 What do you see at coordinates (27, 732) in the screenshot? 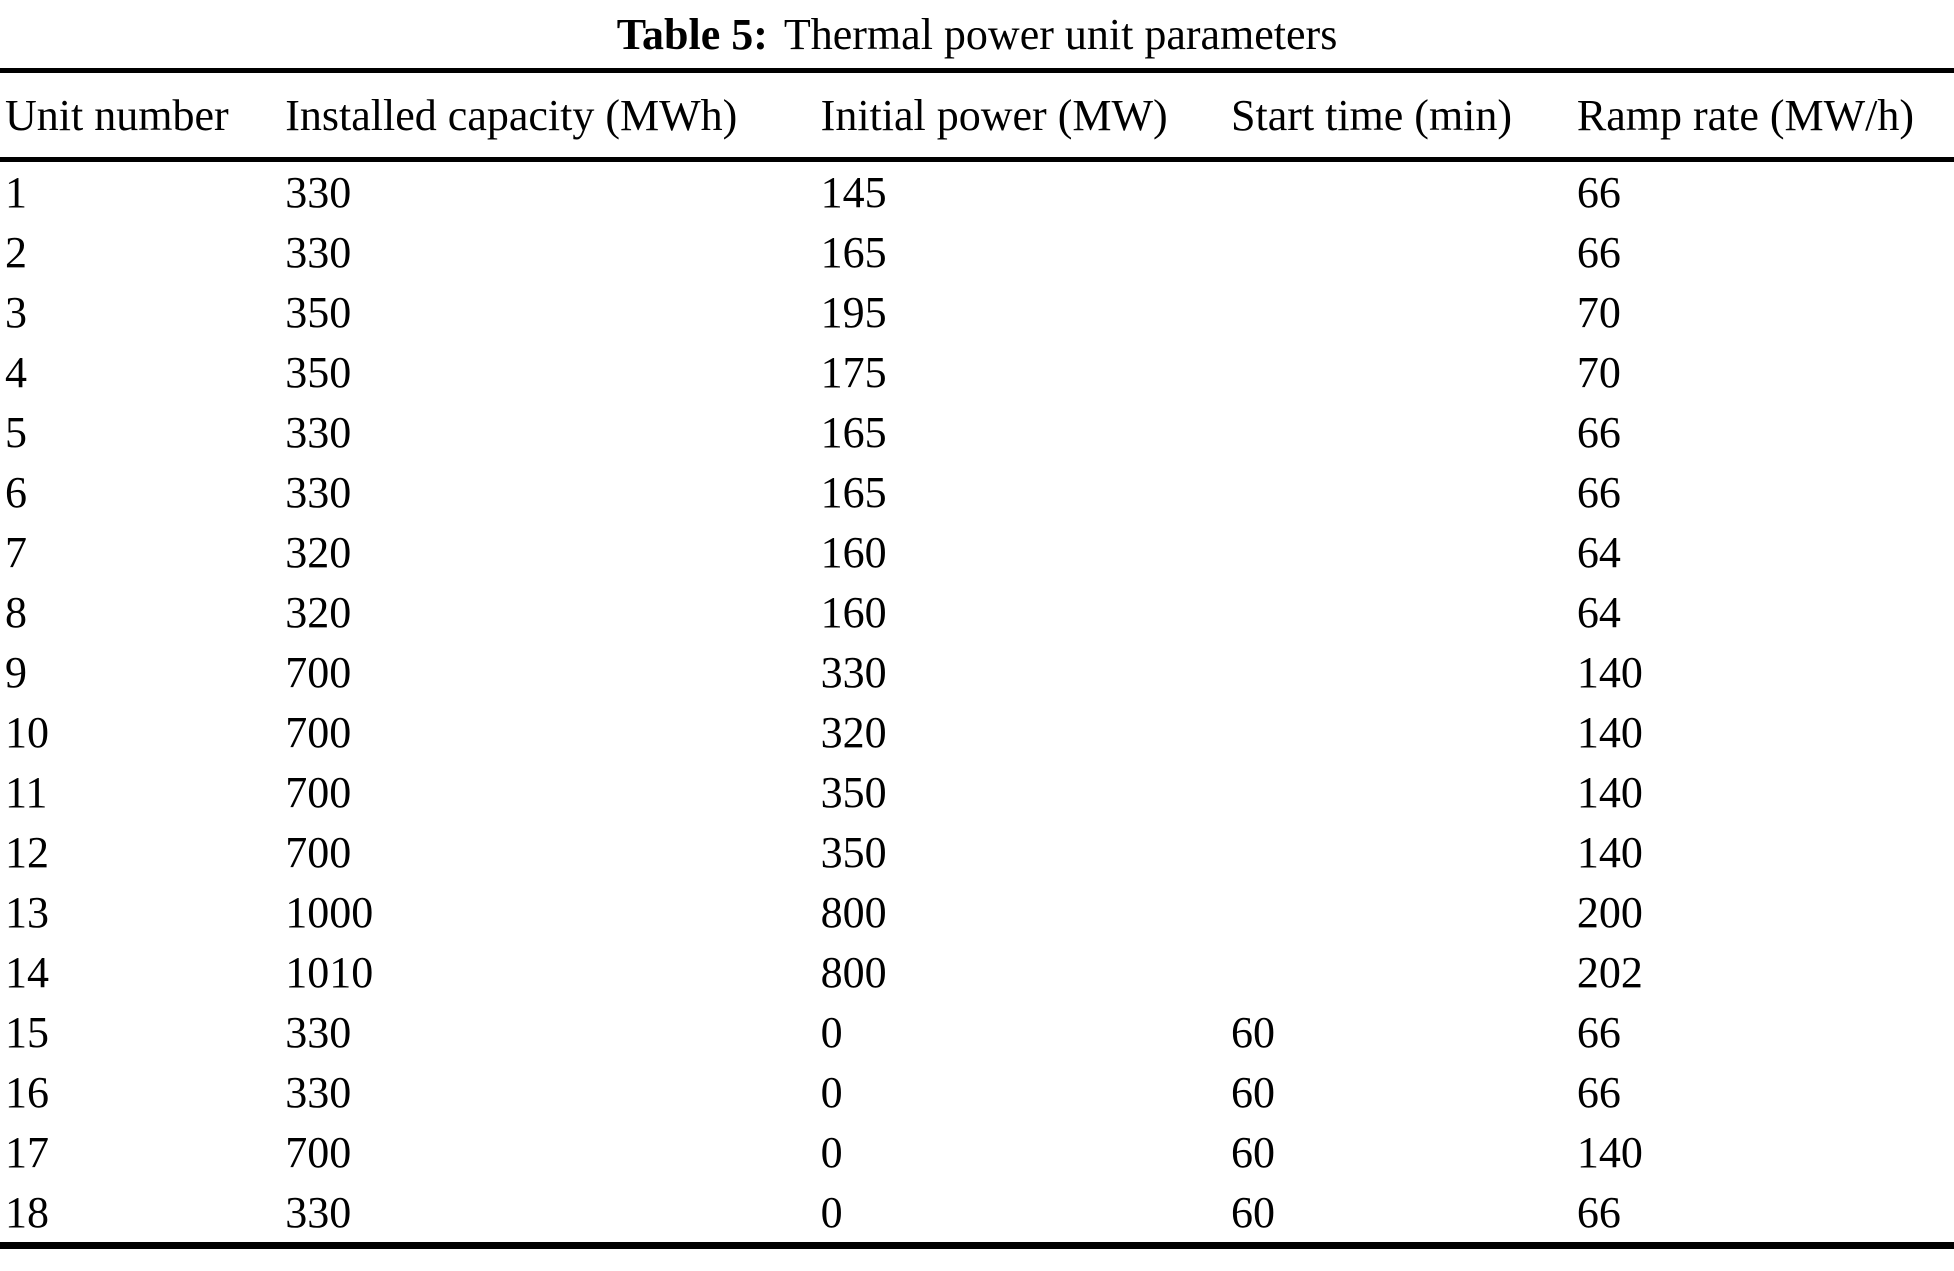
I see `table-cell: 10` at bounding box center [27, 732].